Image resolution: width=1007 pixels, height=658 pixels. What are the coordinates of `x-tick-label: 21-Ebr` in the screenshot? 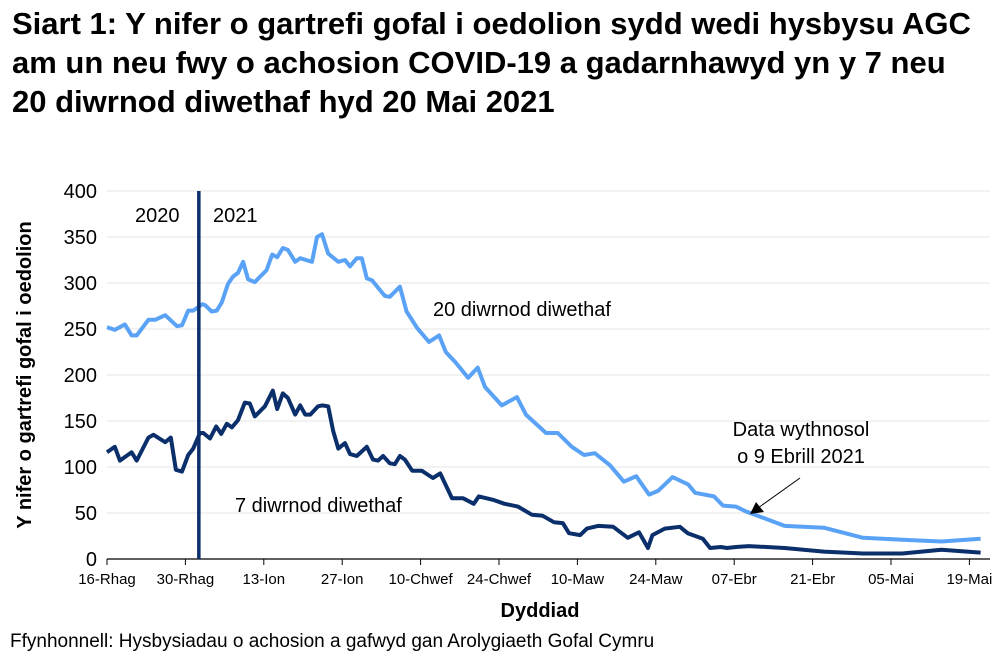 It's located at (812, 579).